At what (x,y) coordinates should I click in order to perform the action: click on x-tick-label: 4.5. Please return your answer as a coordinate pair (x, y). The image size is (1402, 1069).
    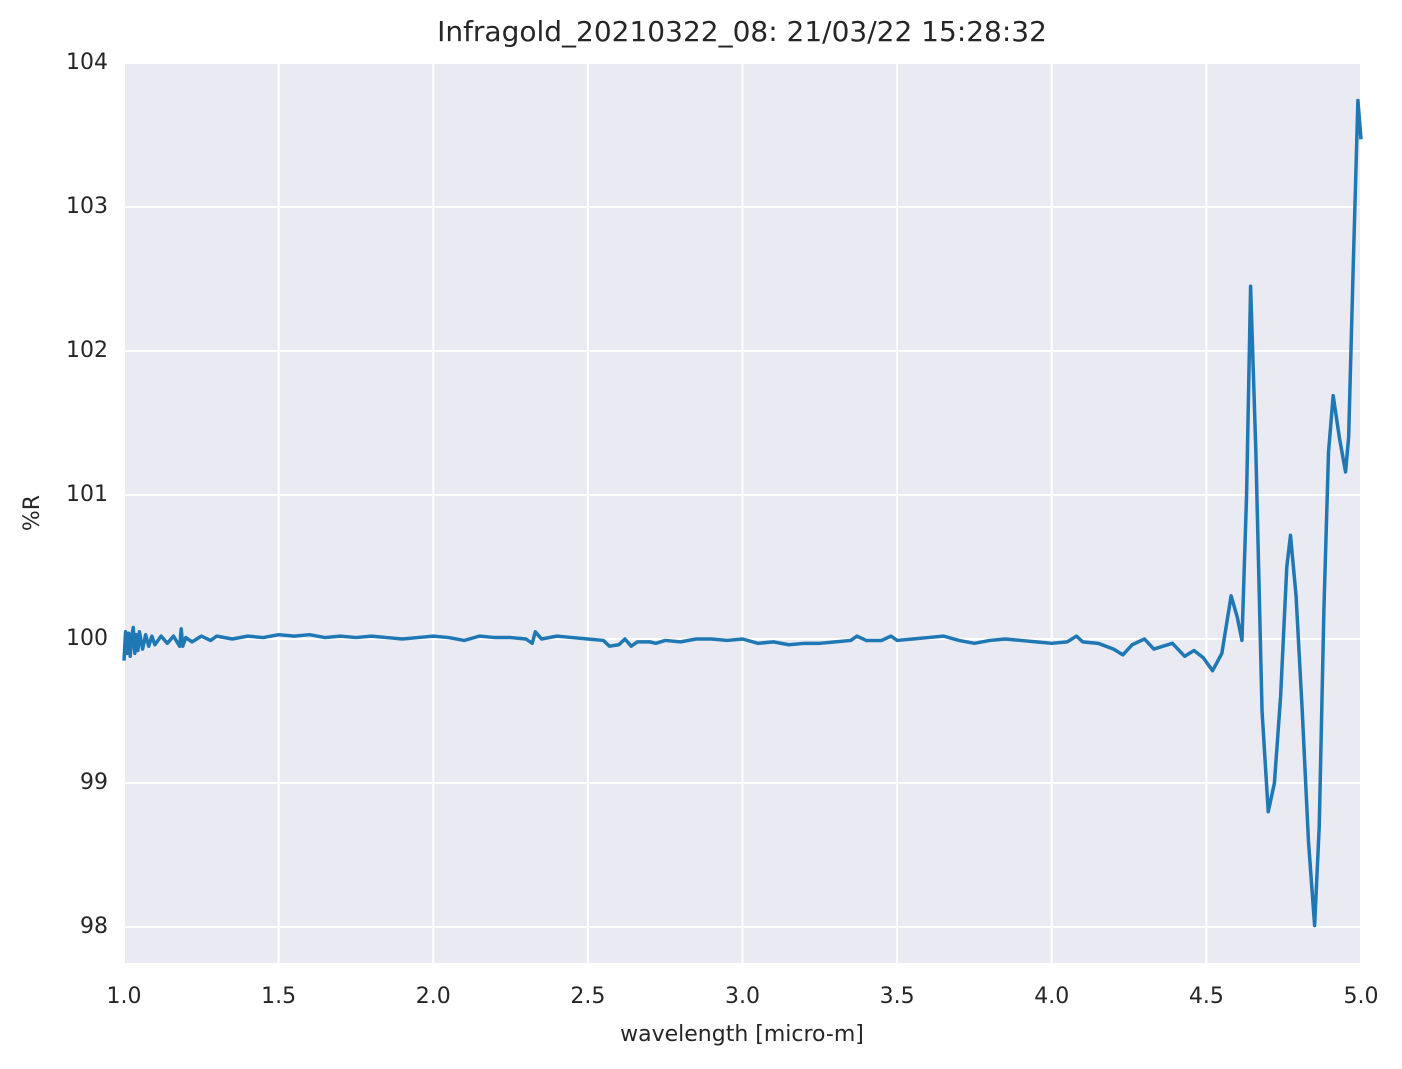
    Looking at the image, I should click on (1206, 996).